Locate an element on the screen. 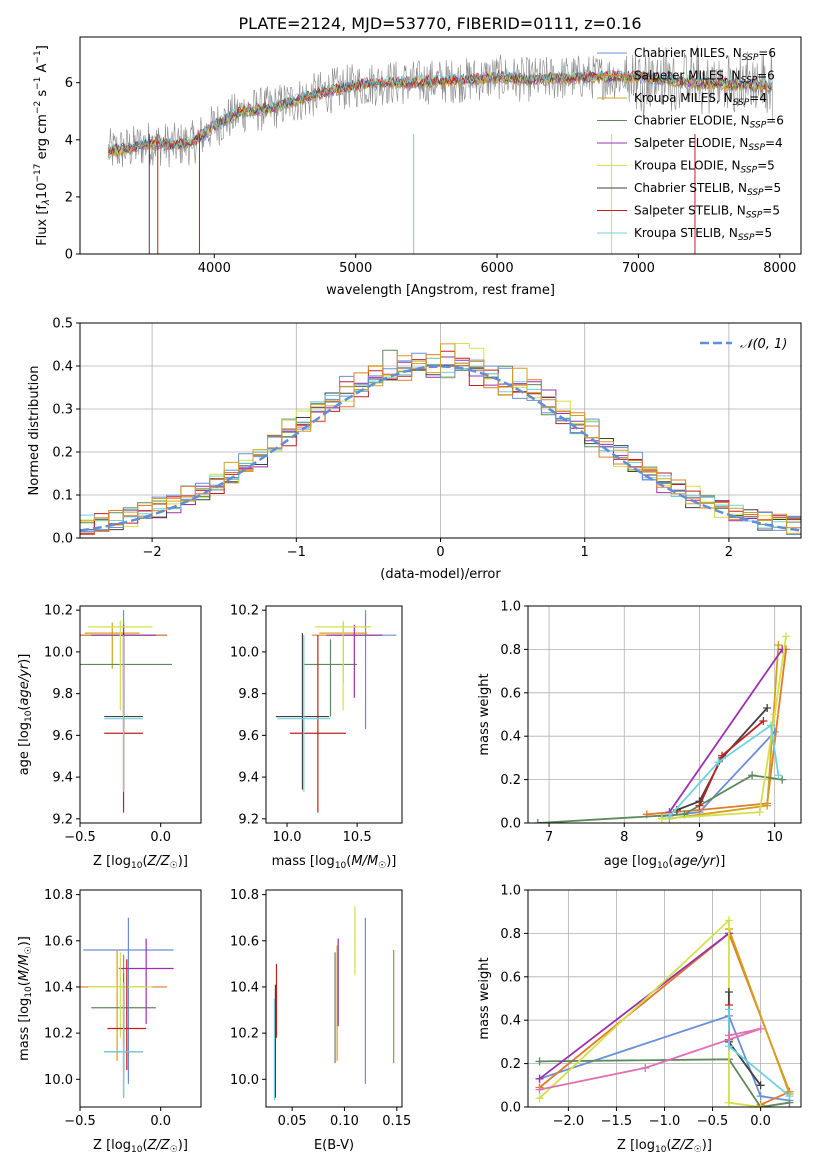  y-tick-label: 10.4 is located at coordinates (244, 987).